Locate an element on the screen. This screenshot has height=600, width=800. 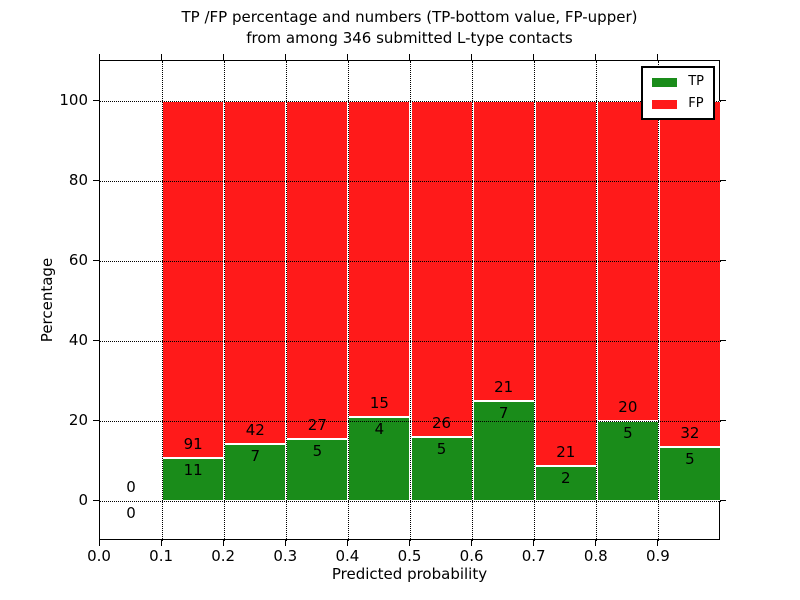
y-tick-label: 40 is located at coordinates (78, 340).